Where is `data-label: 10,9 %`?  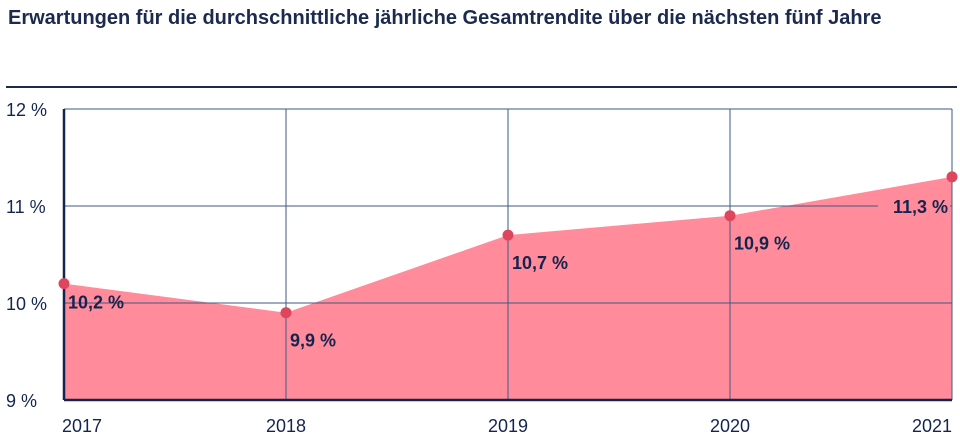
data-label: 10,9 % is located at coordinates (762, 244).